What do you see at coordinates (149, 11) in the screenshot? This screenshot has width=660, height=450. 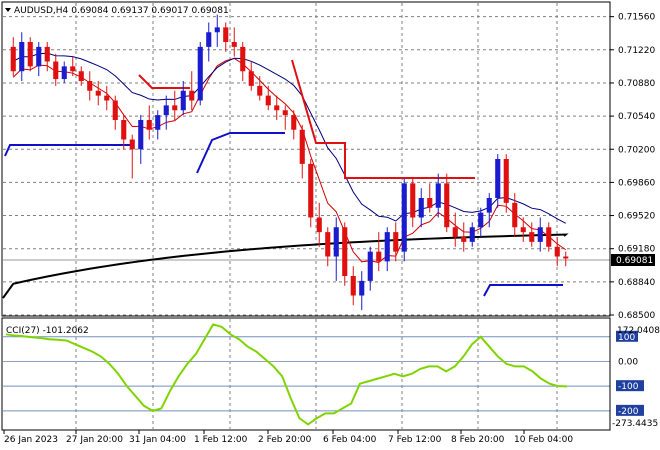 I see `ohlc-values: 0.69084 0.69137 0.69017 0.69081` at bounding box center [149, 11].